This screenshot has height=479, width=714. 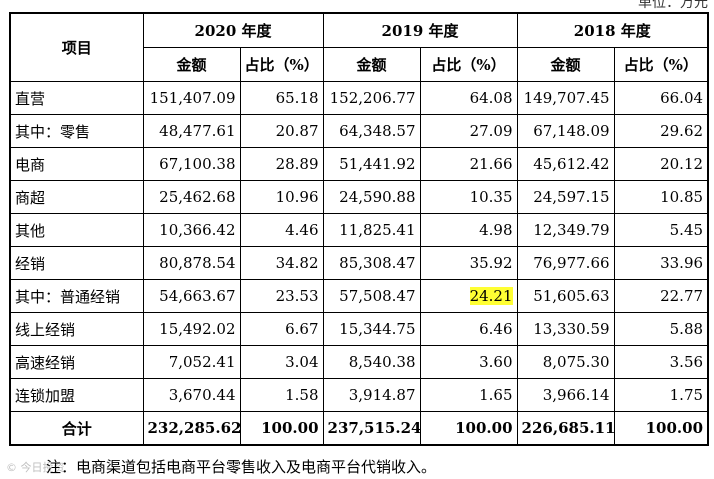 What do you see at coordinates (76, 296) in the screenshot?
I see `row-label: 其中：普通经销` at bounding box center [76, 296].